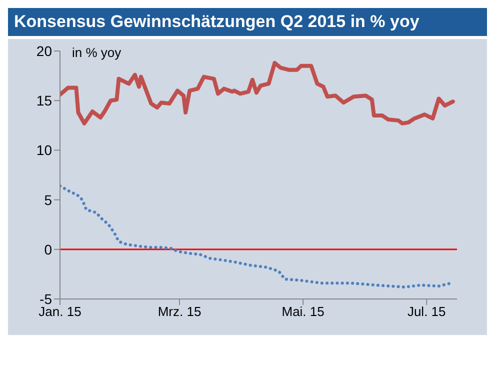  I want to click on y-tick-label: 15, so click(44, 100).